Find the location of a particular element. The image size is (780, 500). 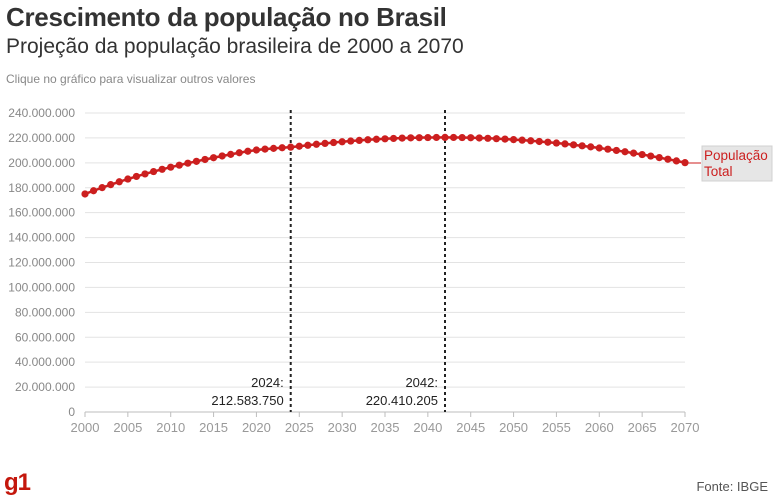

series-layer is located at coordinates (385, 165).